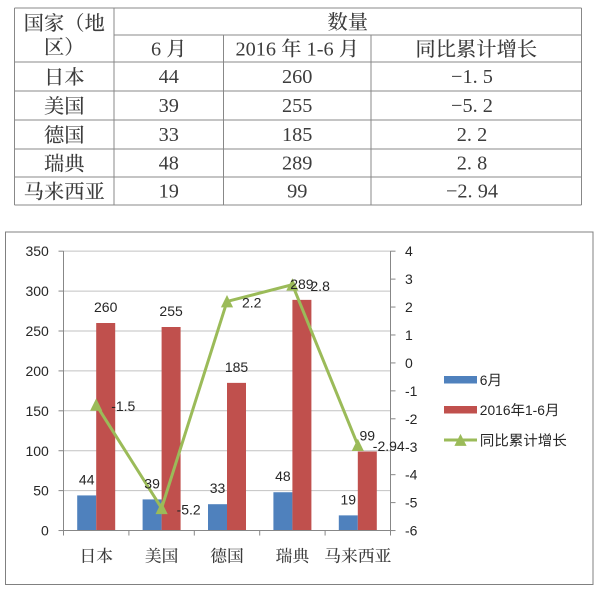 The width and height of the screenshot is (600, 592). I want to click on svg-text: 300, so click(37, 291).